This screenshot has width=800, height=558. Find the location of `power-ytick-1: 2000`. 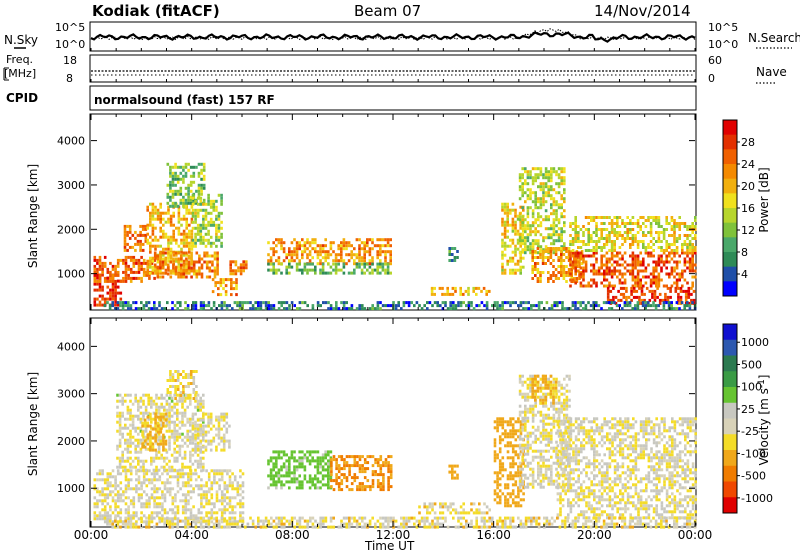

power-ytick-1: 2000 is located at coordinates (71, 229).